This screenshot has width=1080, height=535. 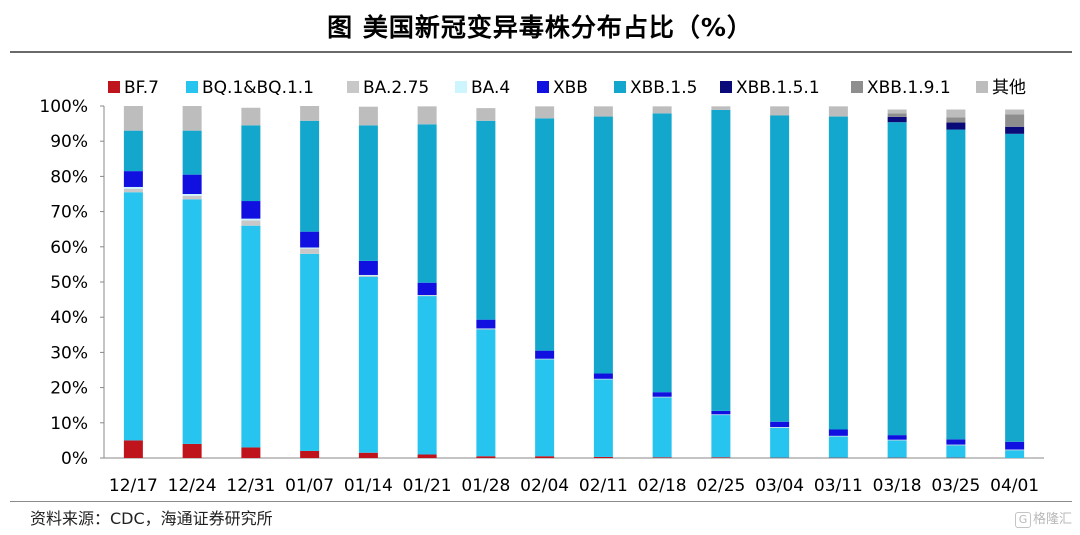 I want to click on x-tick-label-9: 02/18, so click(x=662, y=486).